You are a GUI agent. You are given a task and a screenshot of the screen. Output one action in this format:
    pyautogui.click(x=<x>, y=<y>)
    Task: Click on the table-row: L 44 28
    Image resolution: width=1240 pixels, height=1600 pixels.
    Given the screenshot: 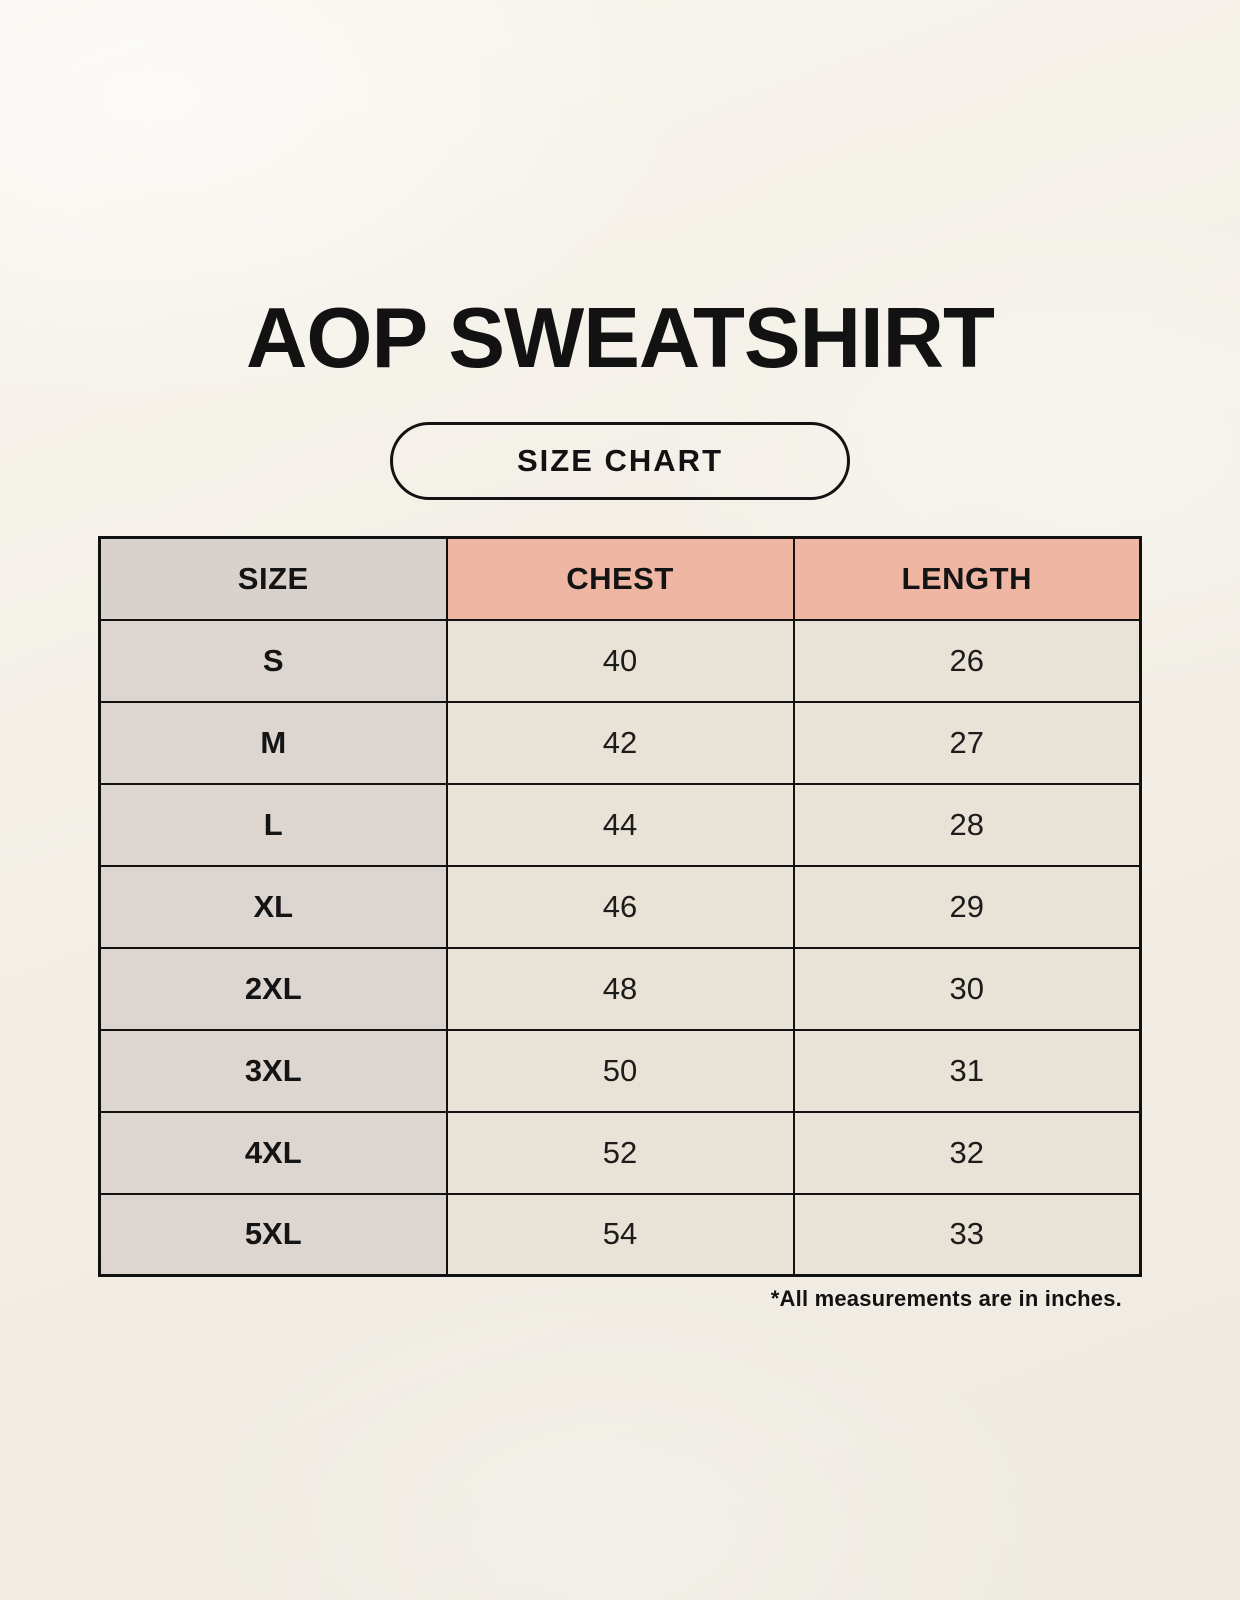 What is the action you would take?
    pyautogui.click(x=620, y=824)
    